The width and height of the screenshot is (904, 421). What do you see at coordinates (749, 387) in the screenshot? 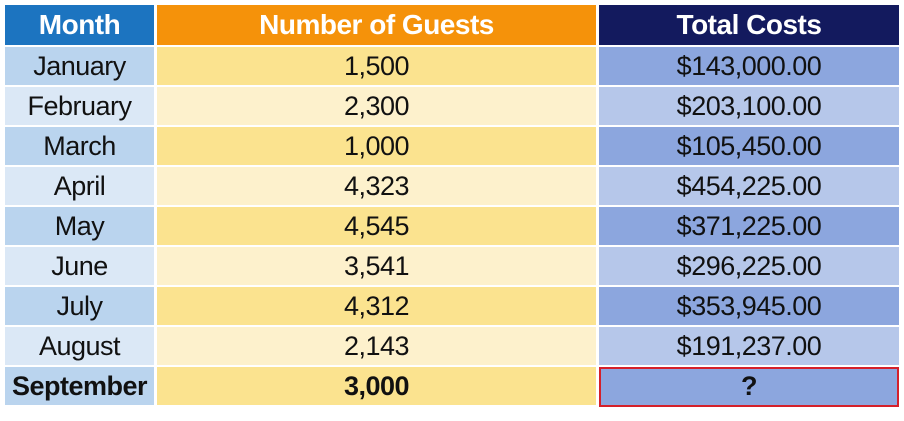
I see `unknown-cost-cell: ?` at bounding box center [749, 387].